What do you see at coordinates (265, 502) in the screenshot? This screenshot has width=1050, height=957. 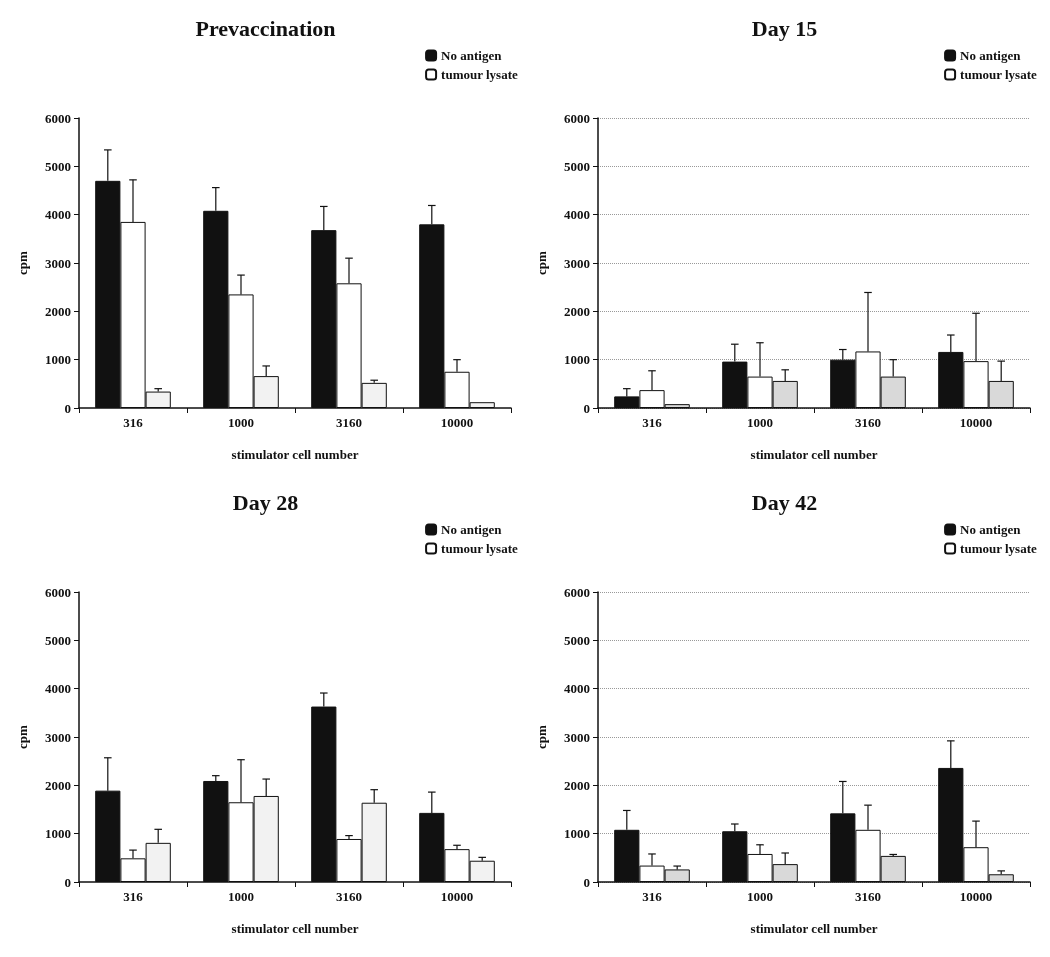 I see `chart-title: Day 28` at bounding box center [265, 502].